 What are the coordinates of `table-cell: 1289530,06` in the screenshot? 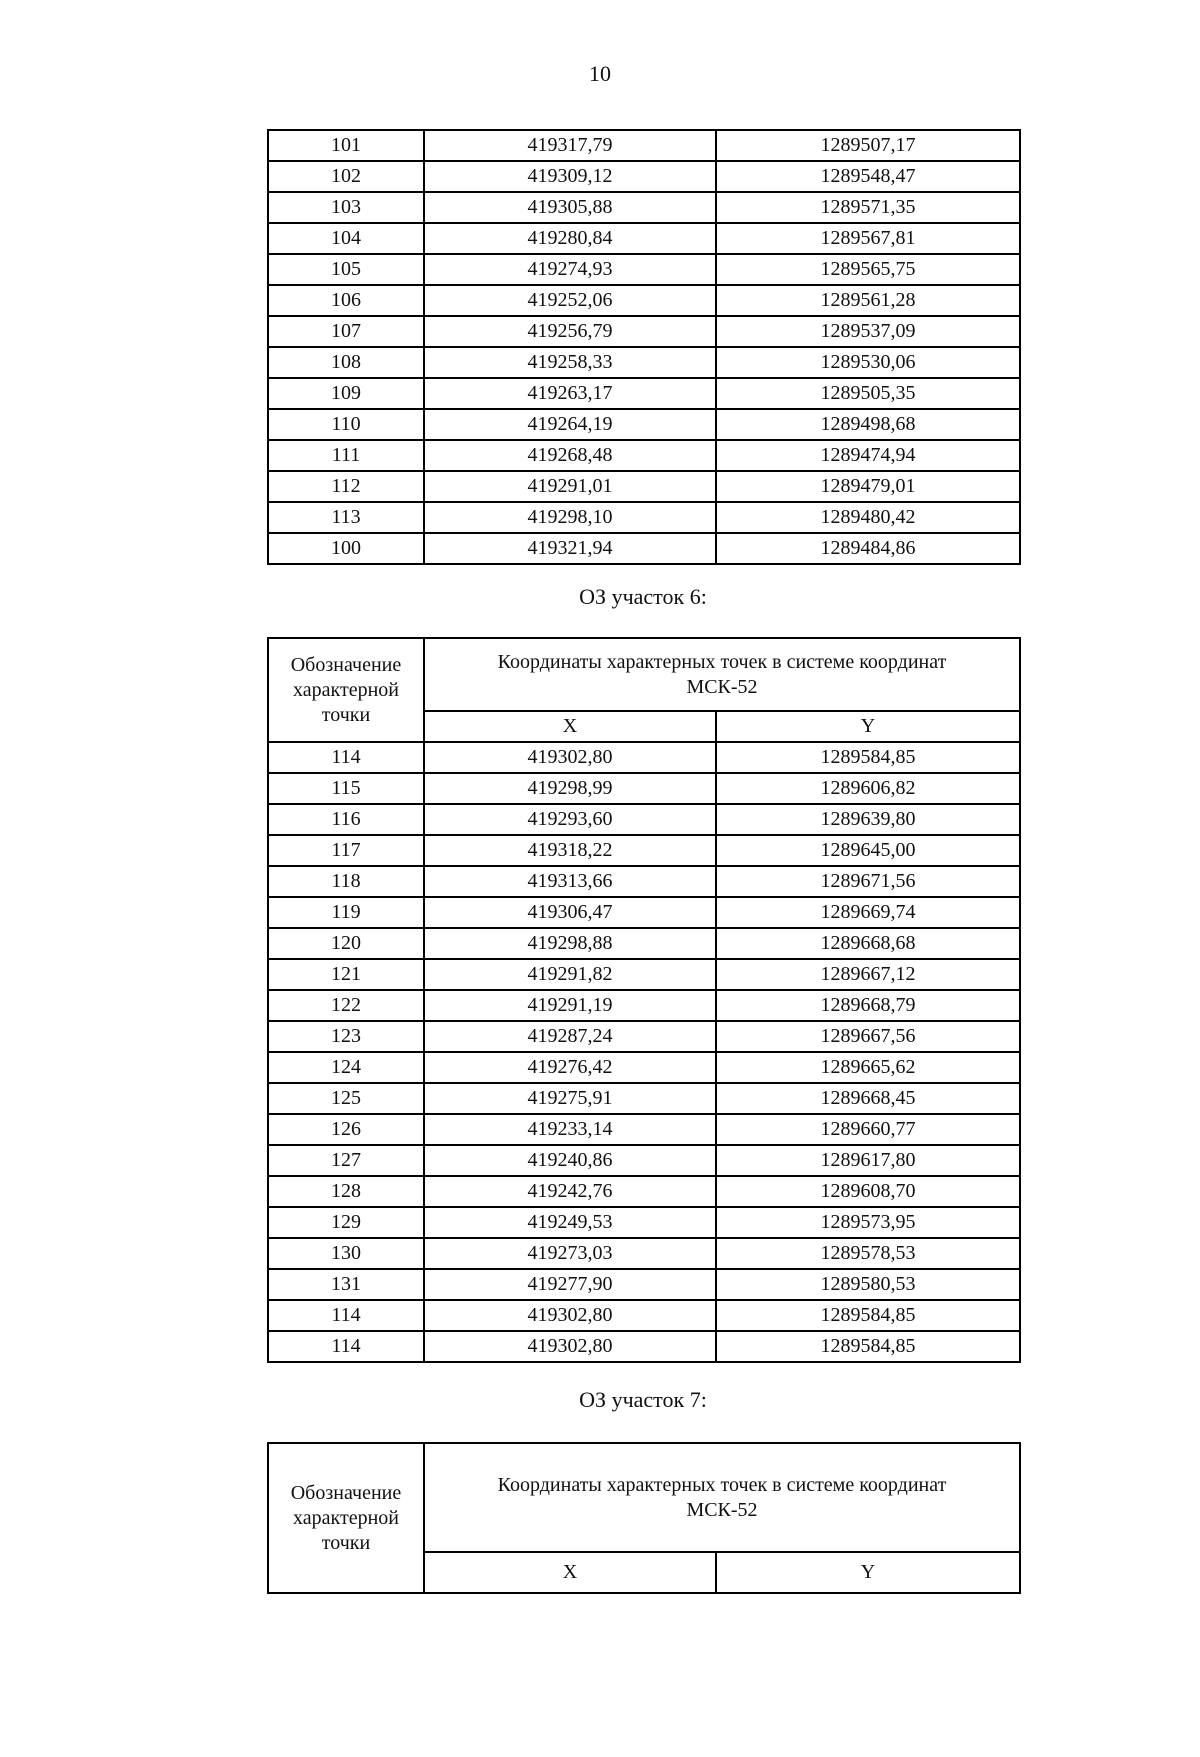 It's located at (868, 362).